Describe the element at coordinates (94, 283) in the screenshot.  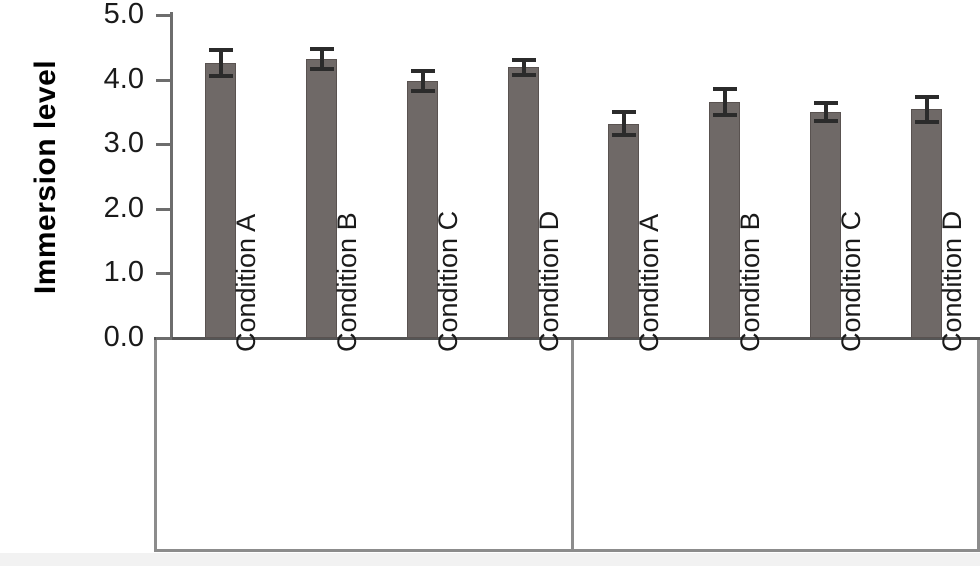
I see `y-axis-tick-labels: 5.0 4.0 3.0 2.0 1.0 0.0` at that location.